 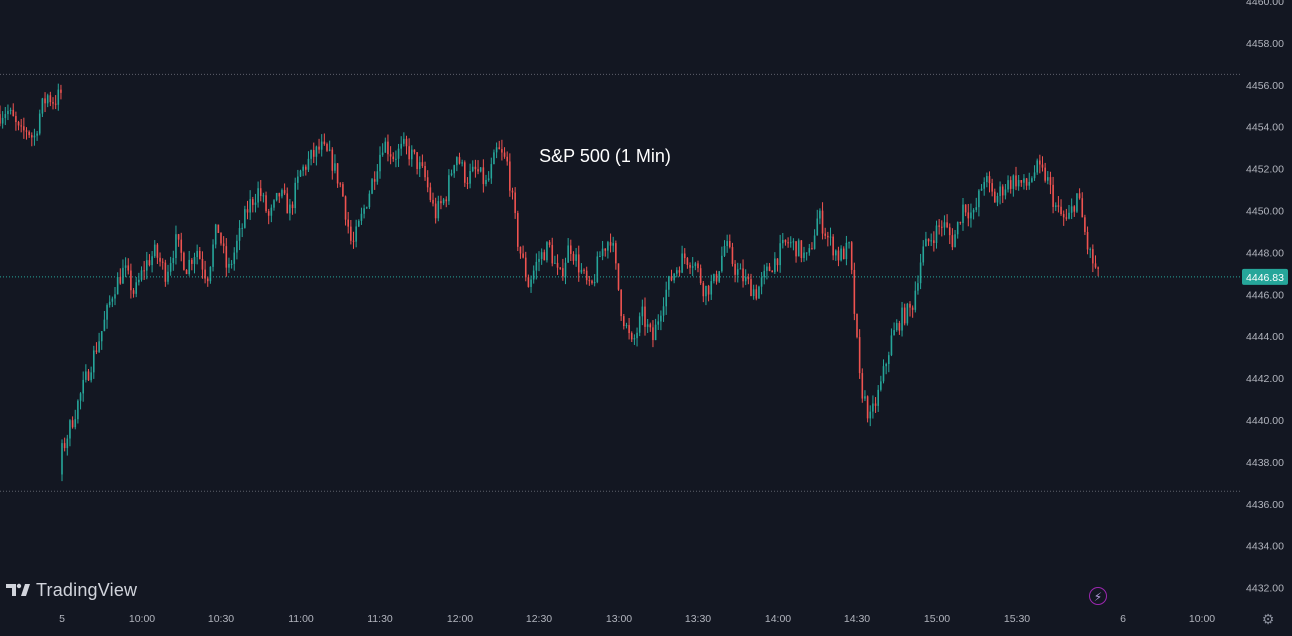 What do you see at coordinates (1265, 170) in the screenshot?
I see `y-tick-label: 4452.00` at bounding box center [1265, 170].